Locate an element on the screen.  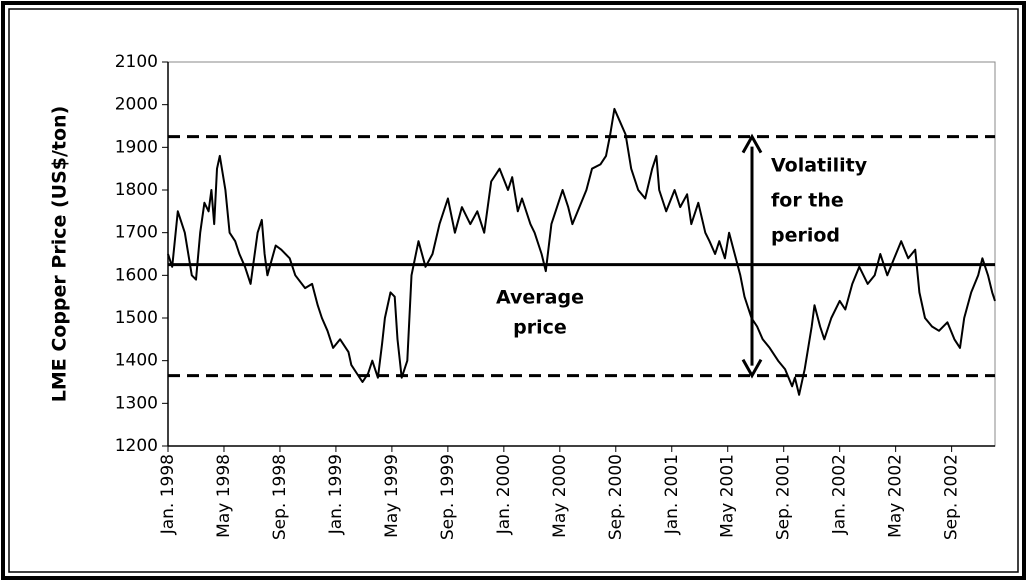
volatility-label: period is located at coordinates (805, 236).